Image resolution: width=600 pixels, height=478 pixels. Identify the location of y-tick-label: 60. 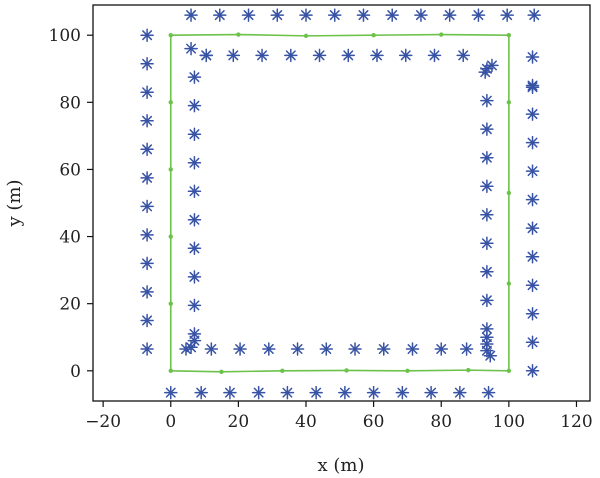
(70, 170).